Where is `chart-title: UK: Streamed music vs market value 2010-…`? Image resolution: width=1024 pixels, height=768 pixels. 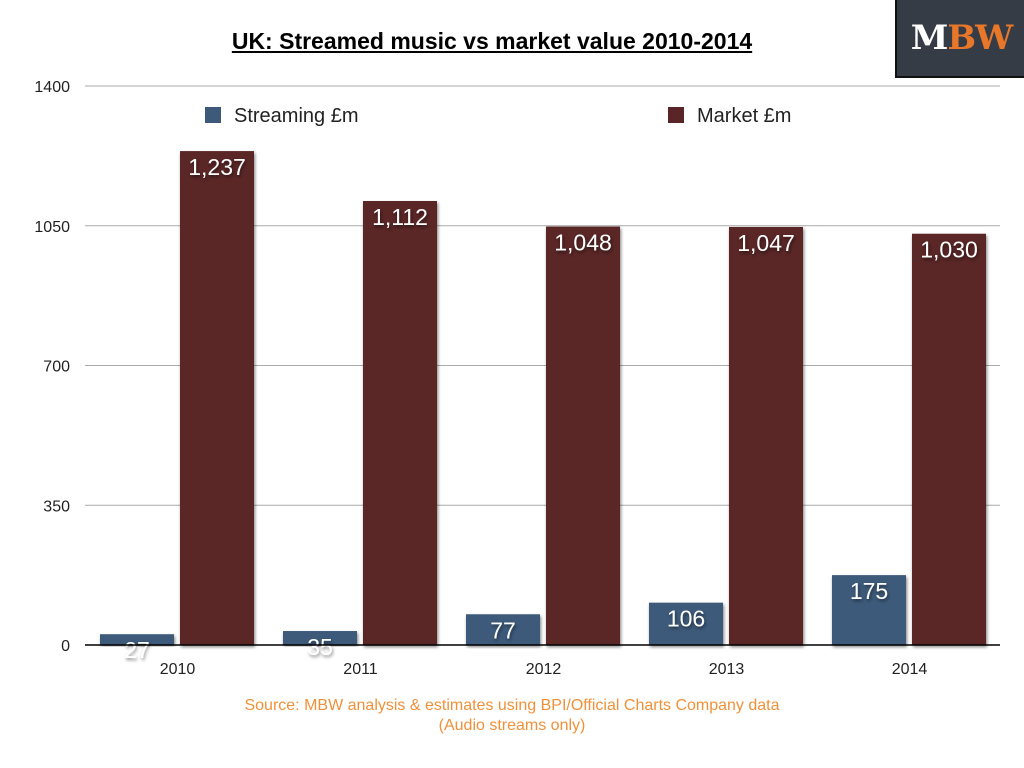
chart-title: UK: Streamed music vs market value 2010-… is located at coordinates (492, 41).